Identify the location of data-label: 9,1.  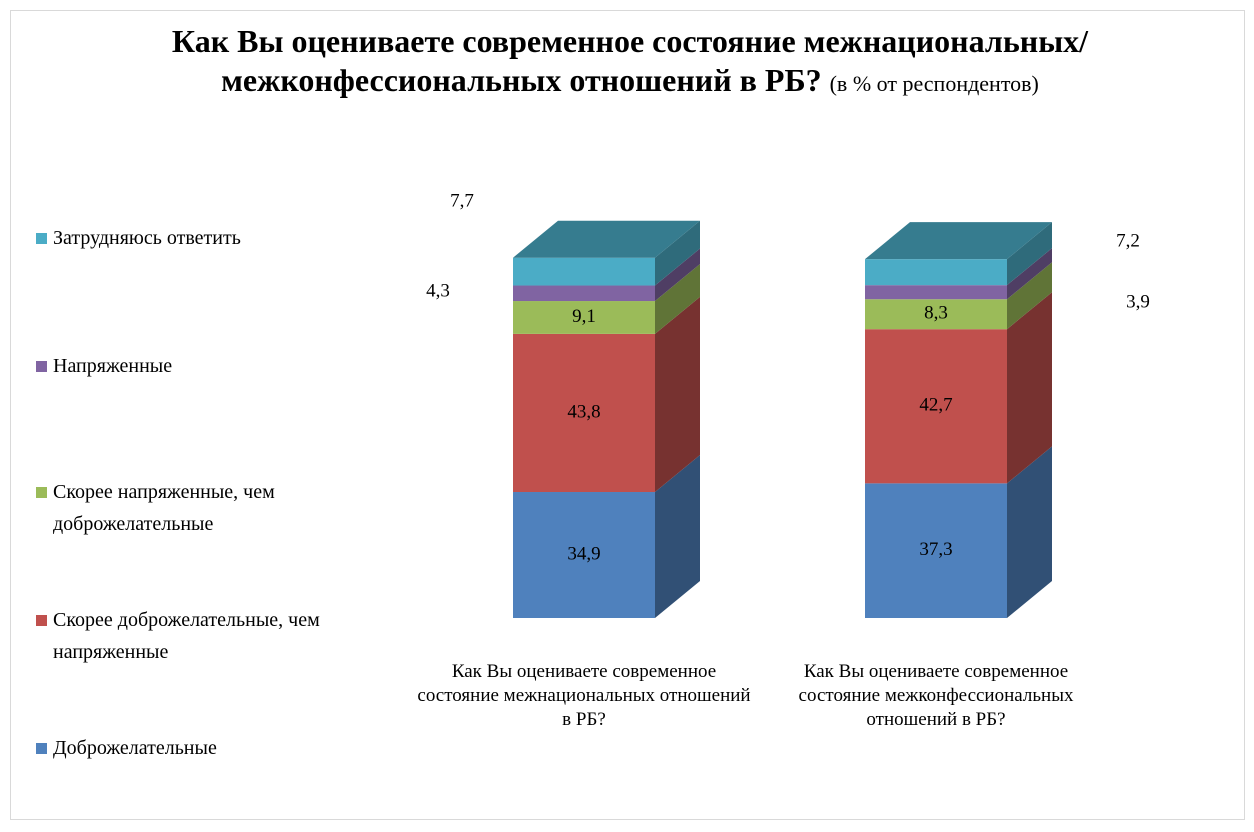
(584, 316).